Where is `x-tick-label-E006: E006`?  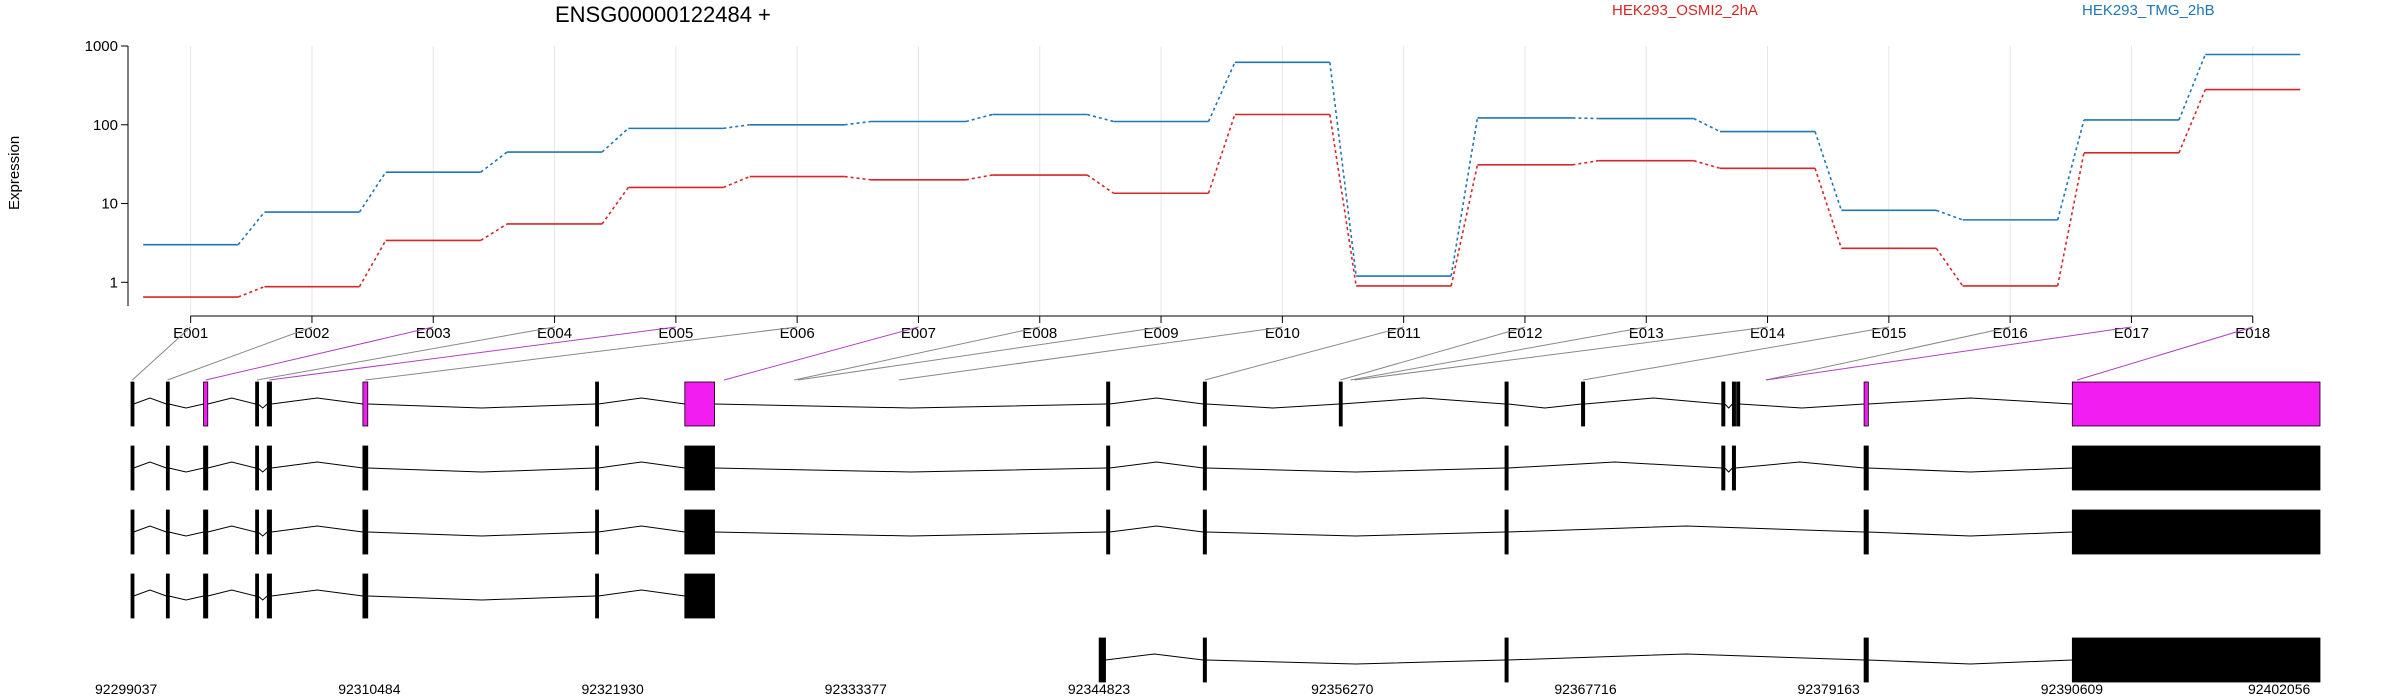
x-tick-label-E006: E006 is located at coordinates (797, 333).